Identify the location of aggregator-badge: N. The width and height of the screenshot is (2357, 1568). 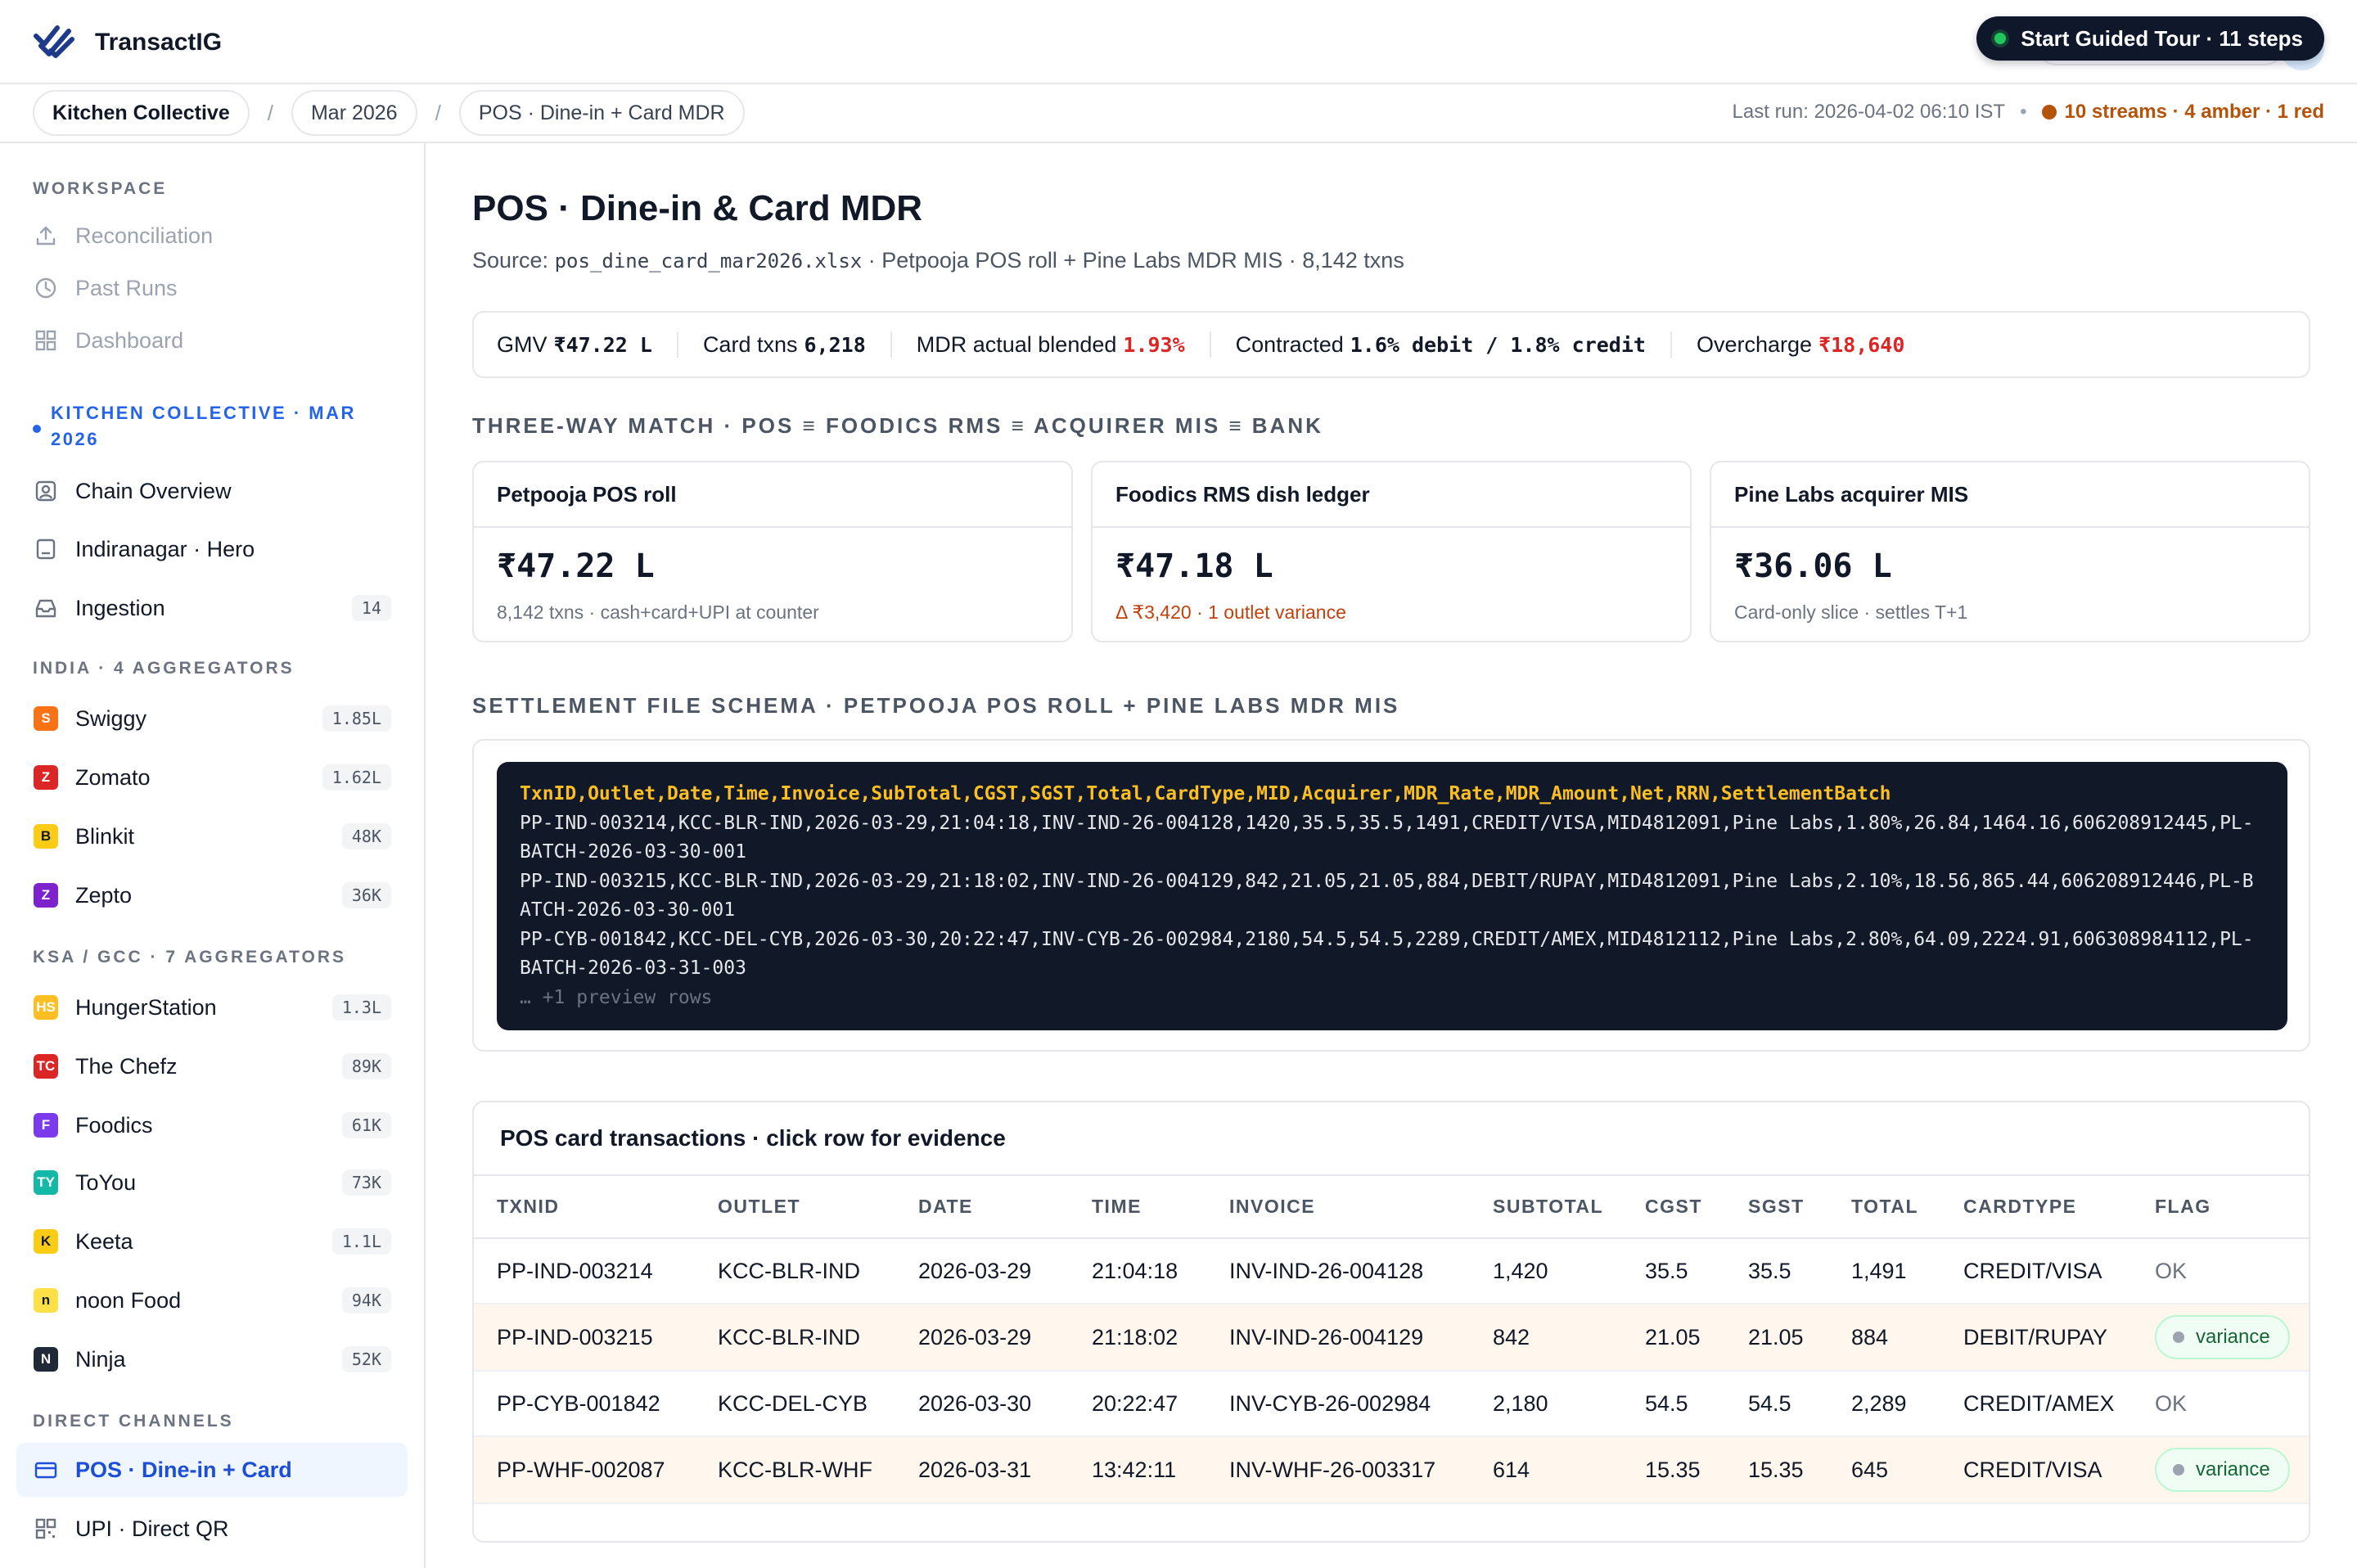
(46, 1359).